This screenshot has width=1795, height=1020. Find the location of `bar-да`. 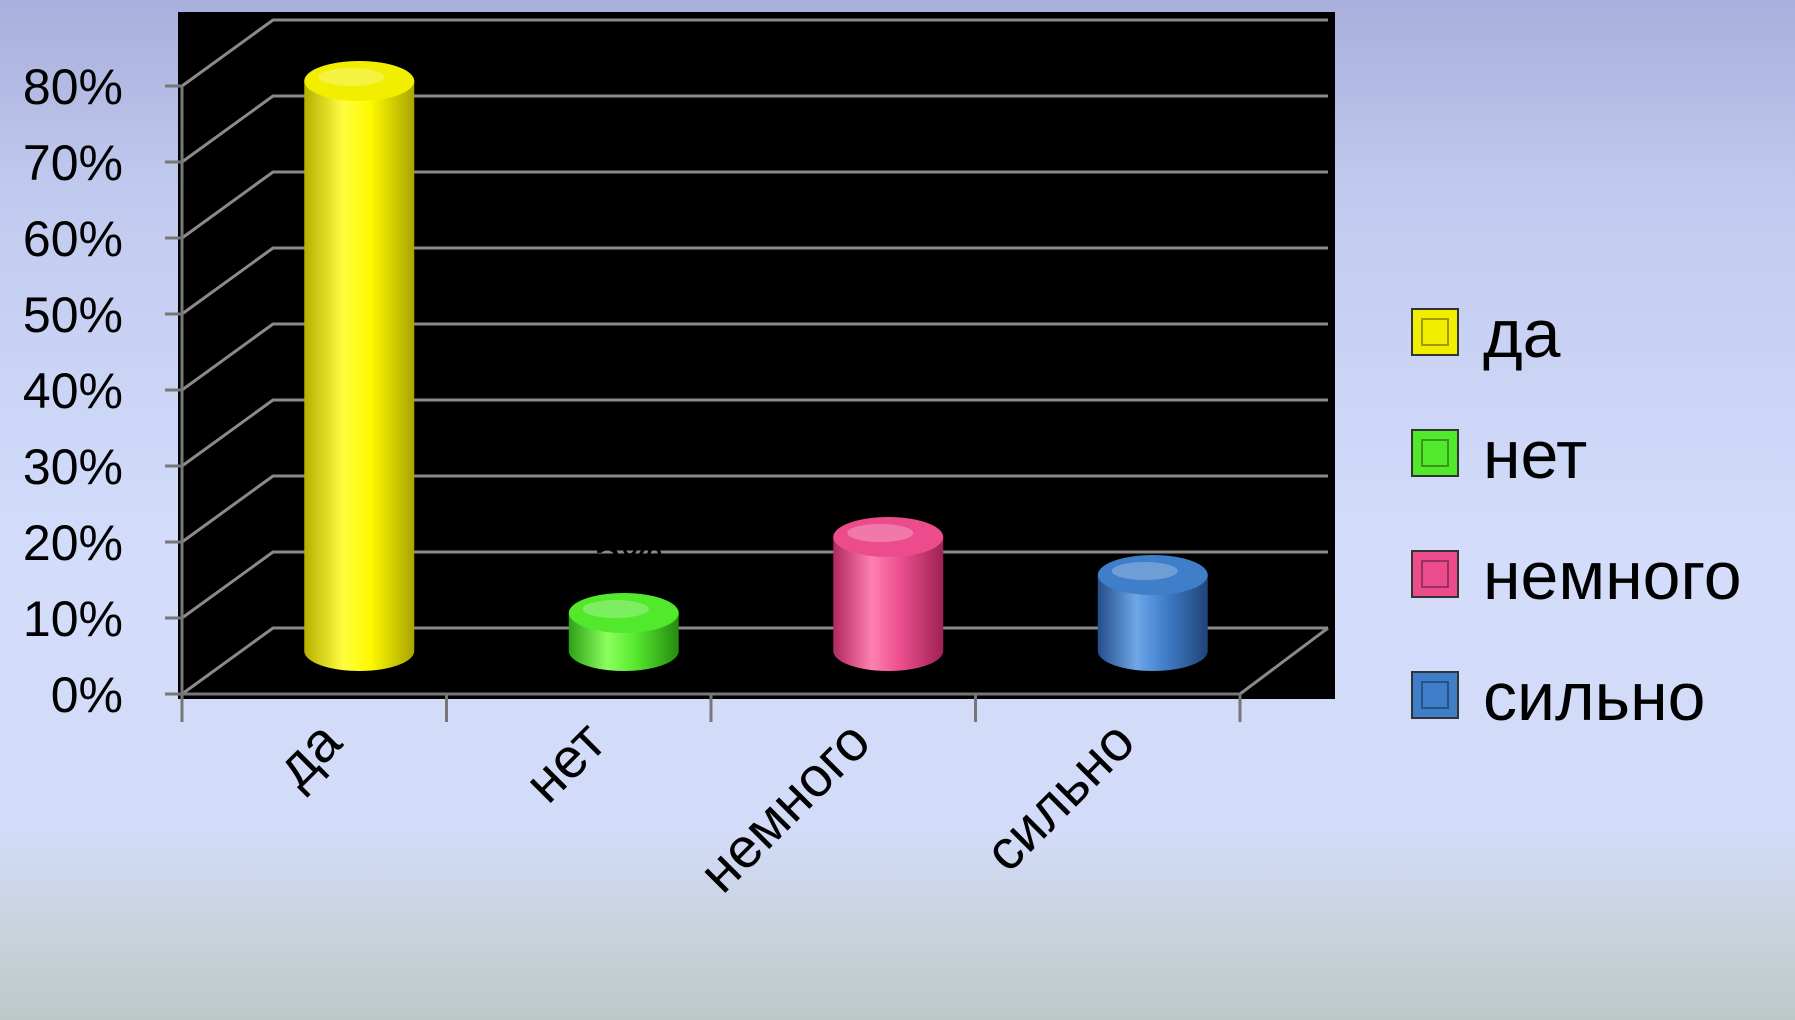

bar-да is located at coordinates (359, 366).